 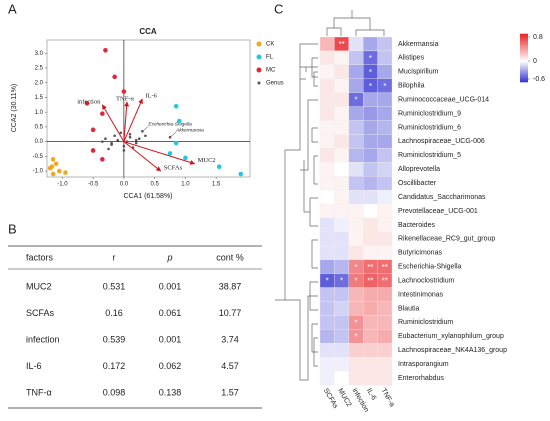 What do you see at coordinates (39, 113) in the screenshot?
I see `y-tick-label: 1.0` at bounding box center [39, 113].